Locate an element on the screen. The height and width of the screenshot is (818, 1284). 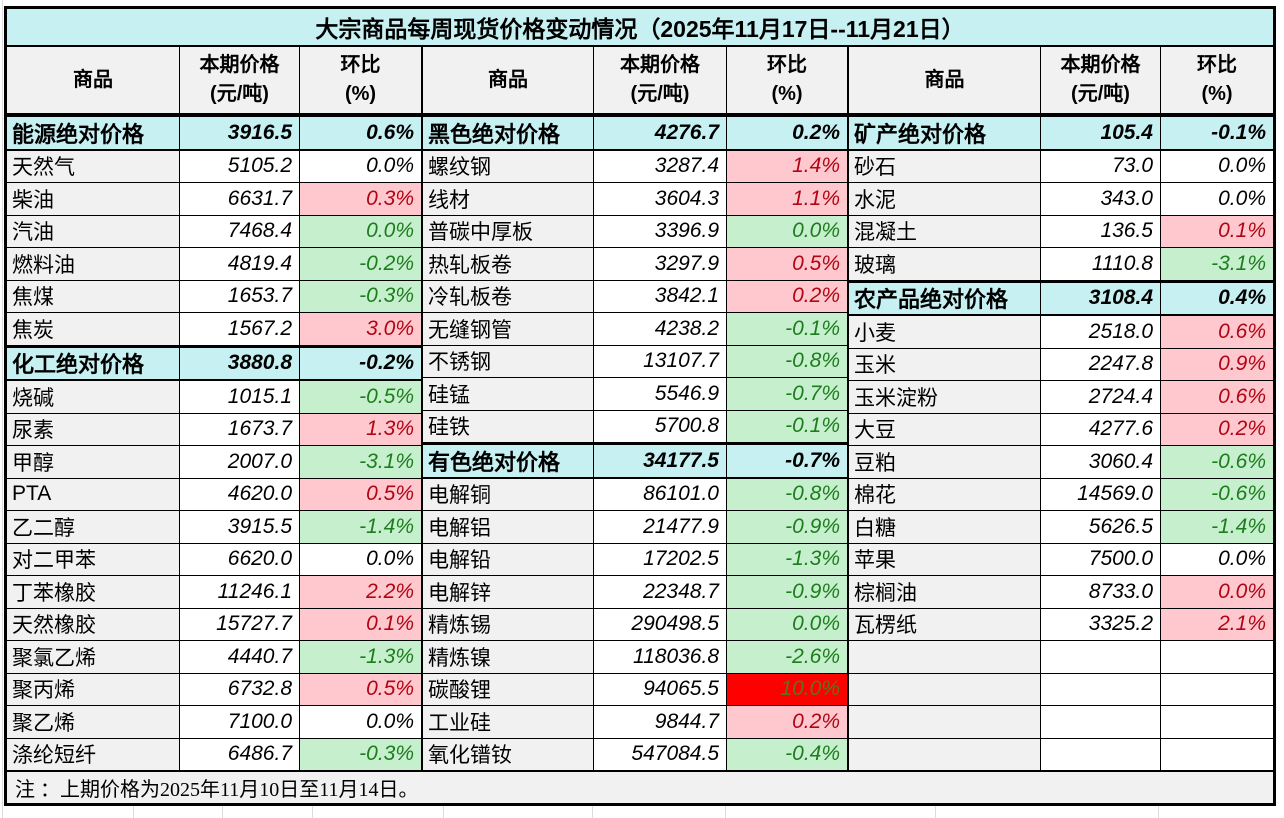
price-cell: 3396.9 is located at coordinates (660, 231).